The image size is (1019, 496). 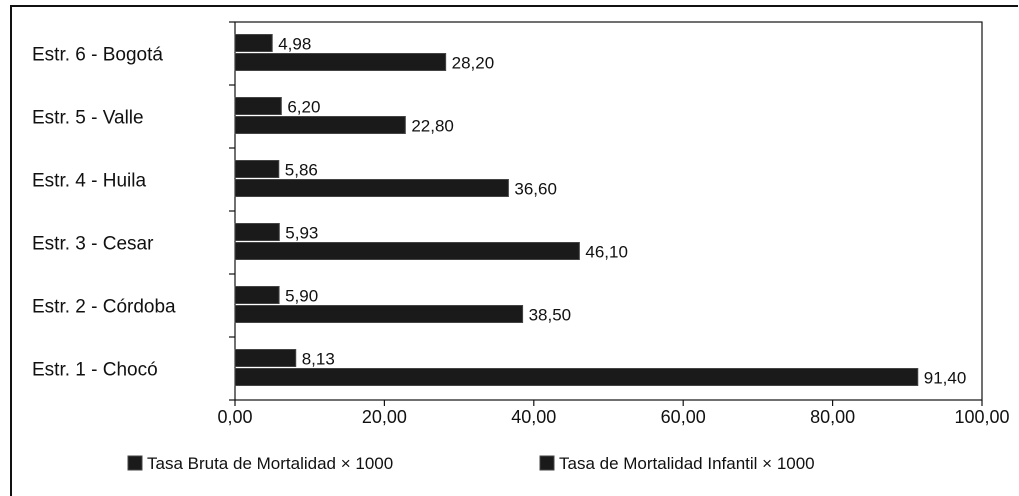 What do you see at coordinates (550, 315) in the screenshot?
I see `data-label: 38,50` at bounding box center [550, 315].